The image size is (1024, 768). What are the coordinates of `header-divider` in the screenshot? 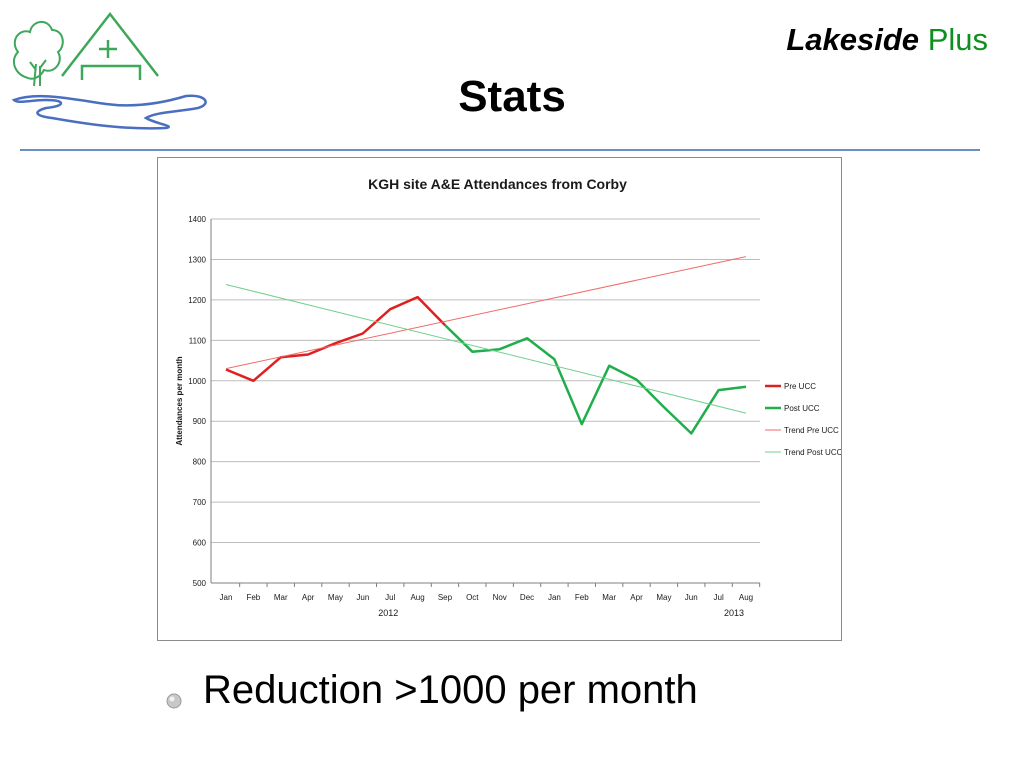 It's located at (500, 150).